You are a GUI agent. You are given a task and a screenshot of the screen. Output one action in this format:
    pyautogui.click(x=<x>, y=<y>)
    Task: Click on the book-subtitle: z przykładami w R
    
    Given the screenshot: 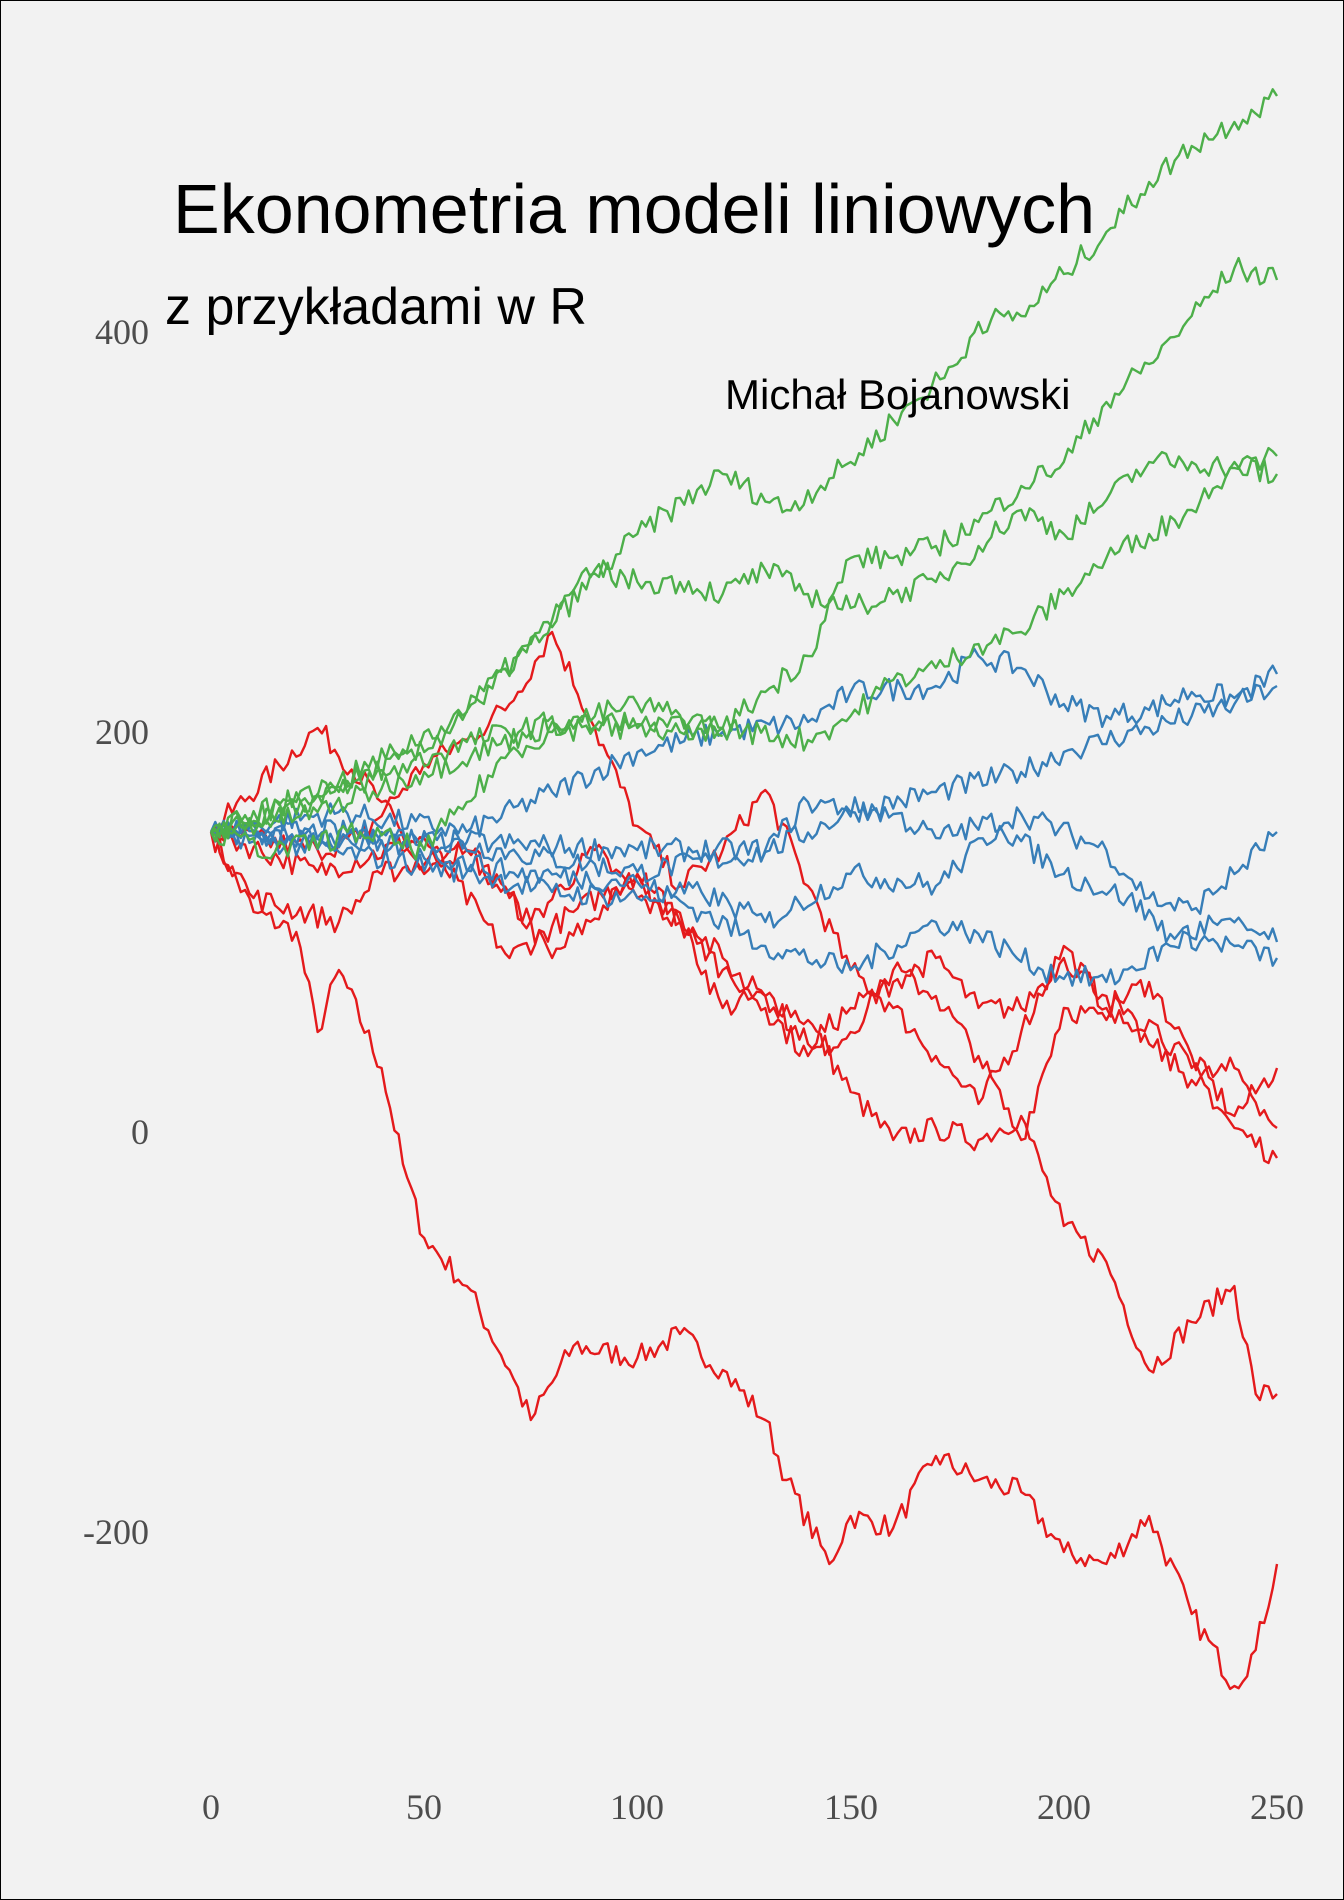 What is the action you would take?
    pyautogui.click(x=376, y=307)
    